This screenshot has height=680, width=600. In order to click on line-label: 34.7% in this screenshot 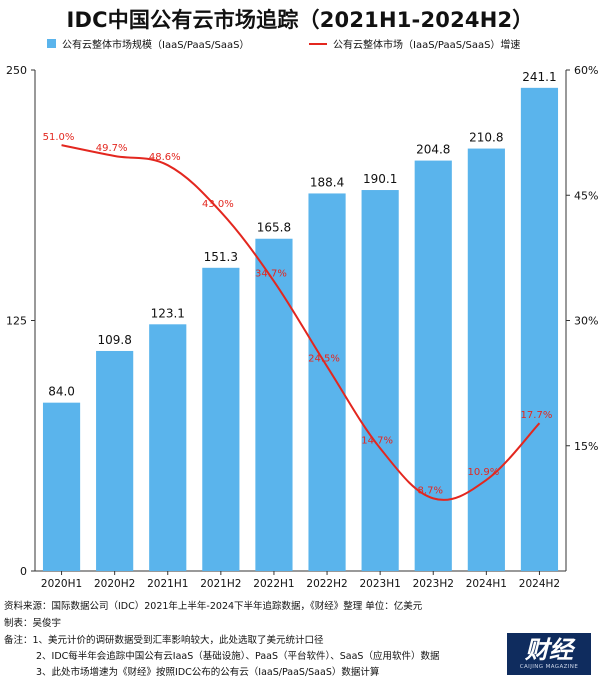, I will do `click(271, 273)`.